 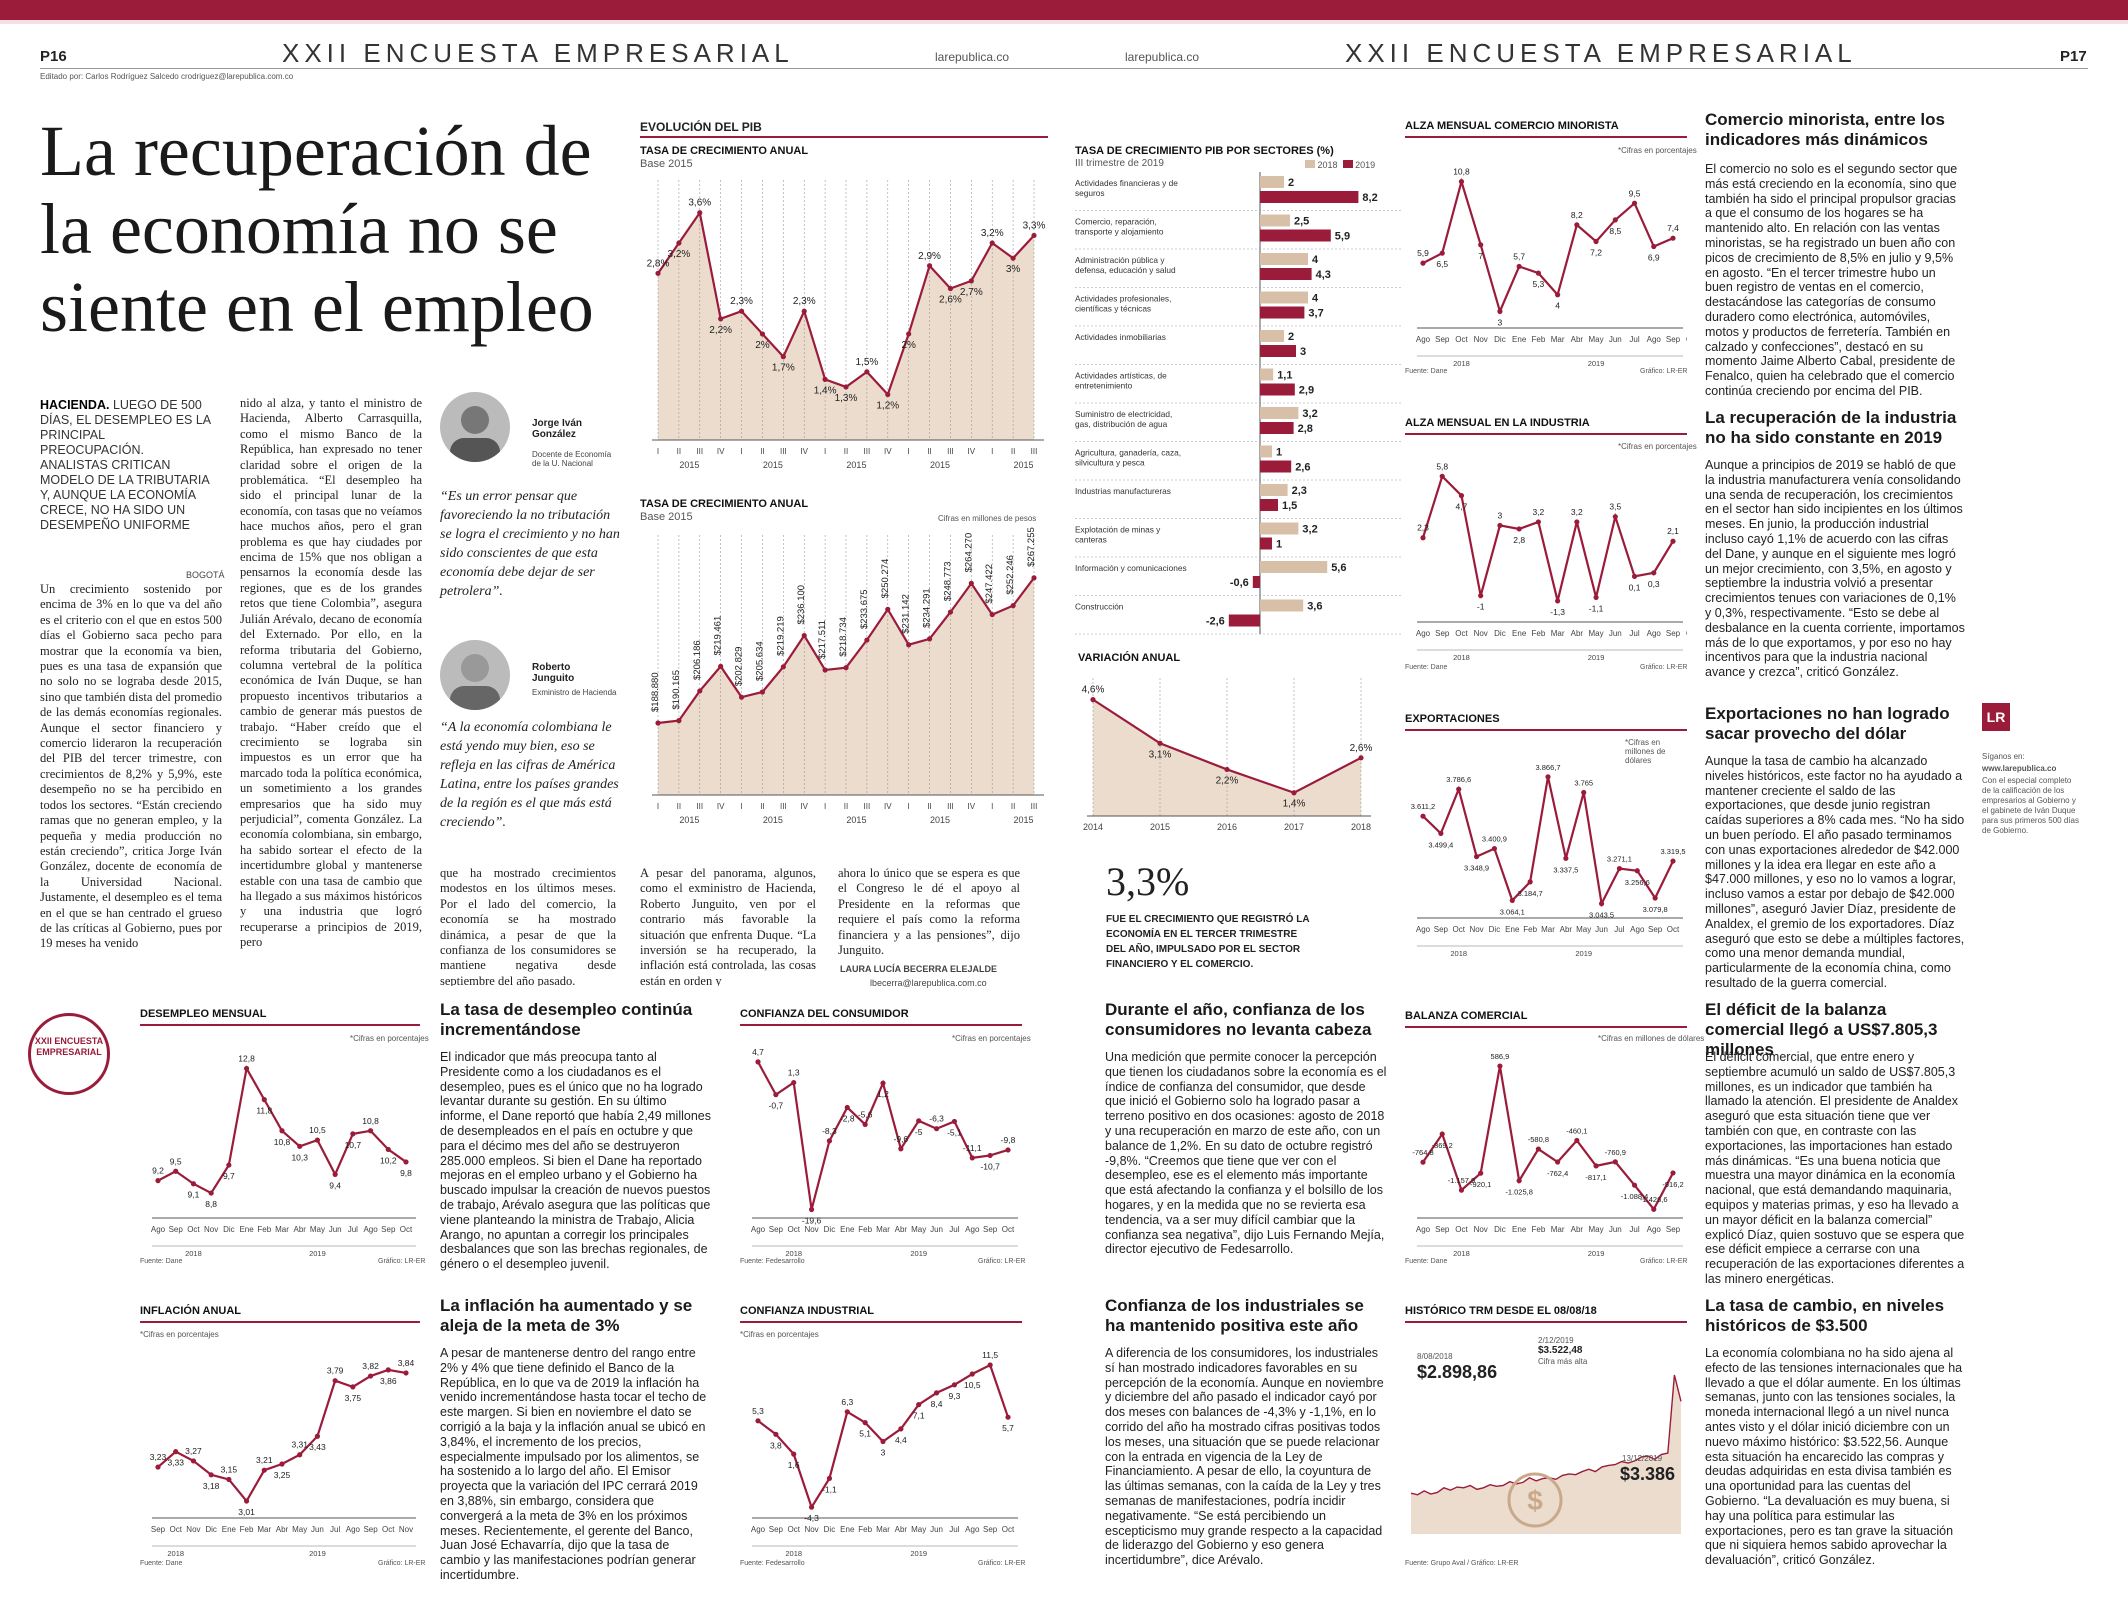 I want to click on data-label: 3,2%, so click(x=992, y=233).